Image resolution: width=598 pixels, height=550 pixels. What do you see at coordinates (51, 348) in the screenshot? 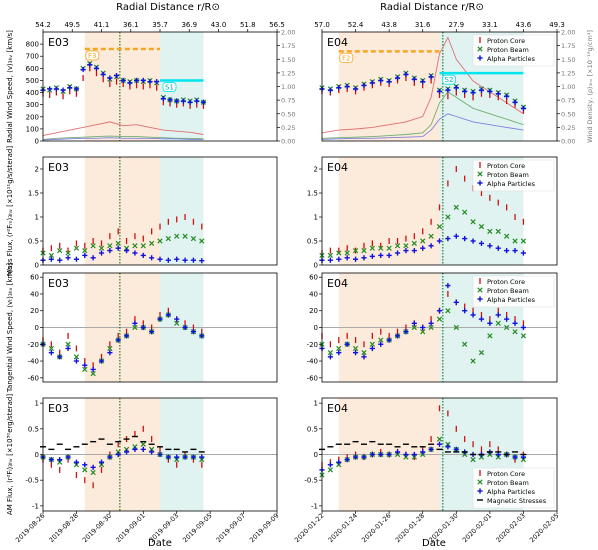
I see `p4-proton-beam-point-1-b` at bounding box center [51, 348].